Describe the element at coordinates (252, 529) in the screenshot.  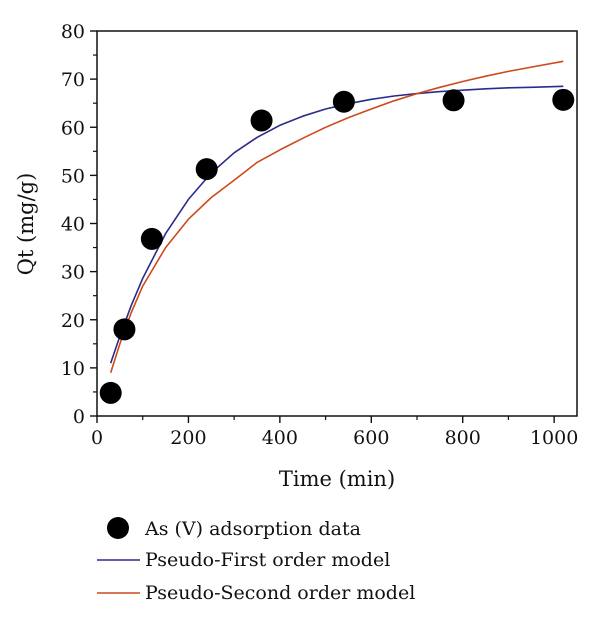
I see `legend-label-points: As (V) adsorption data` at that location.